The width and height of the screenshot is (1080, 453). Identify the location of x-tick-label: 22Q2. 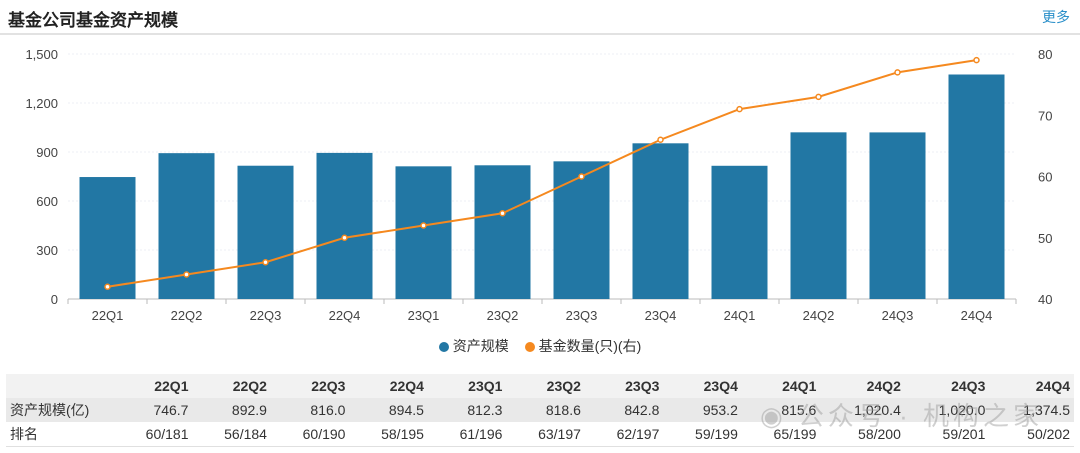
(187, 315).